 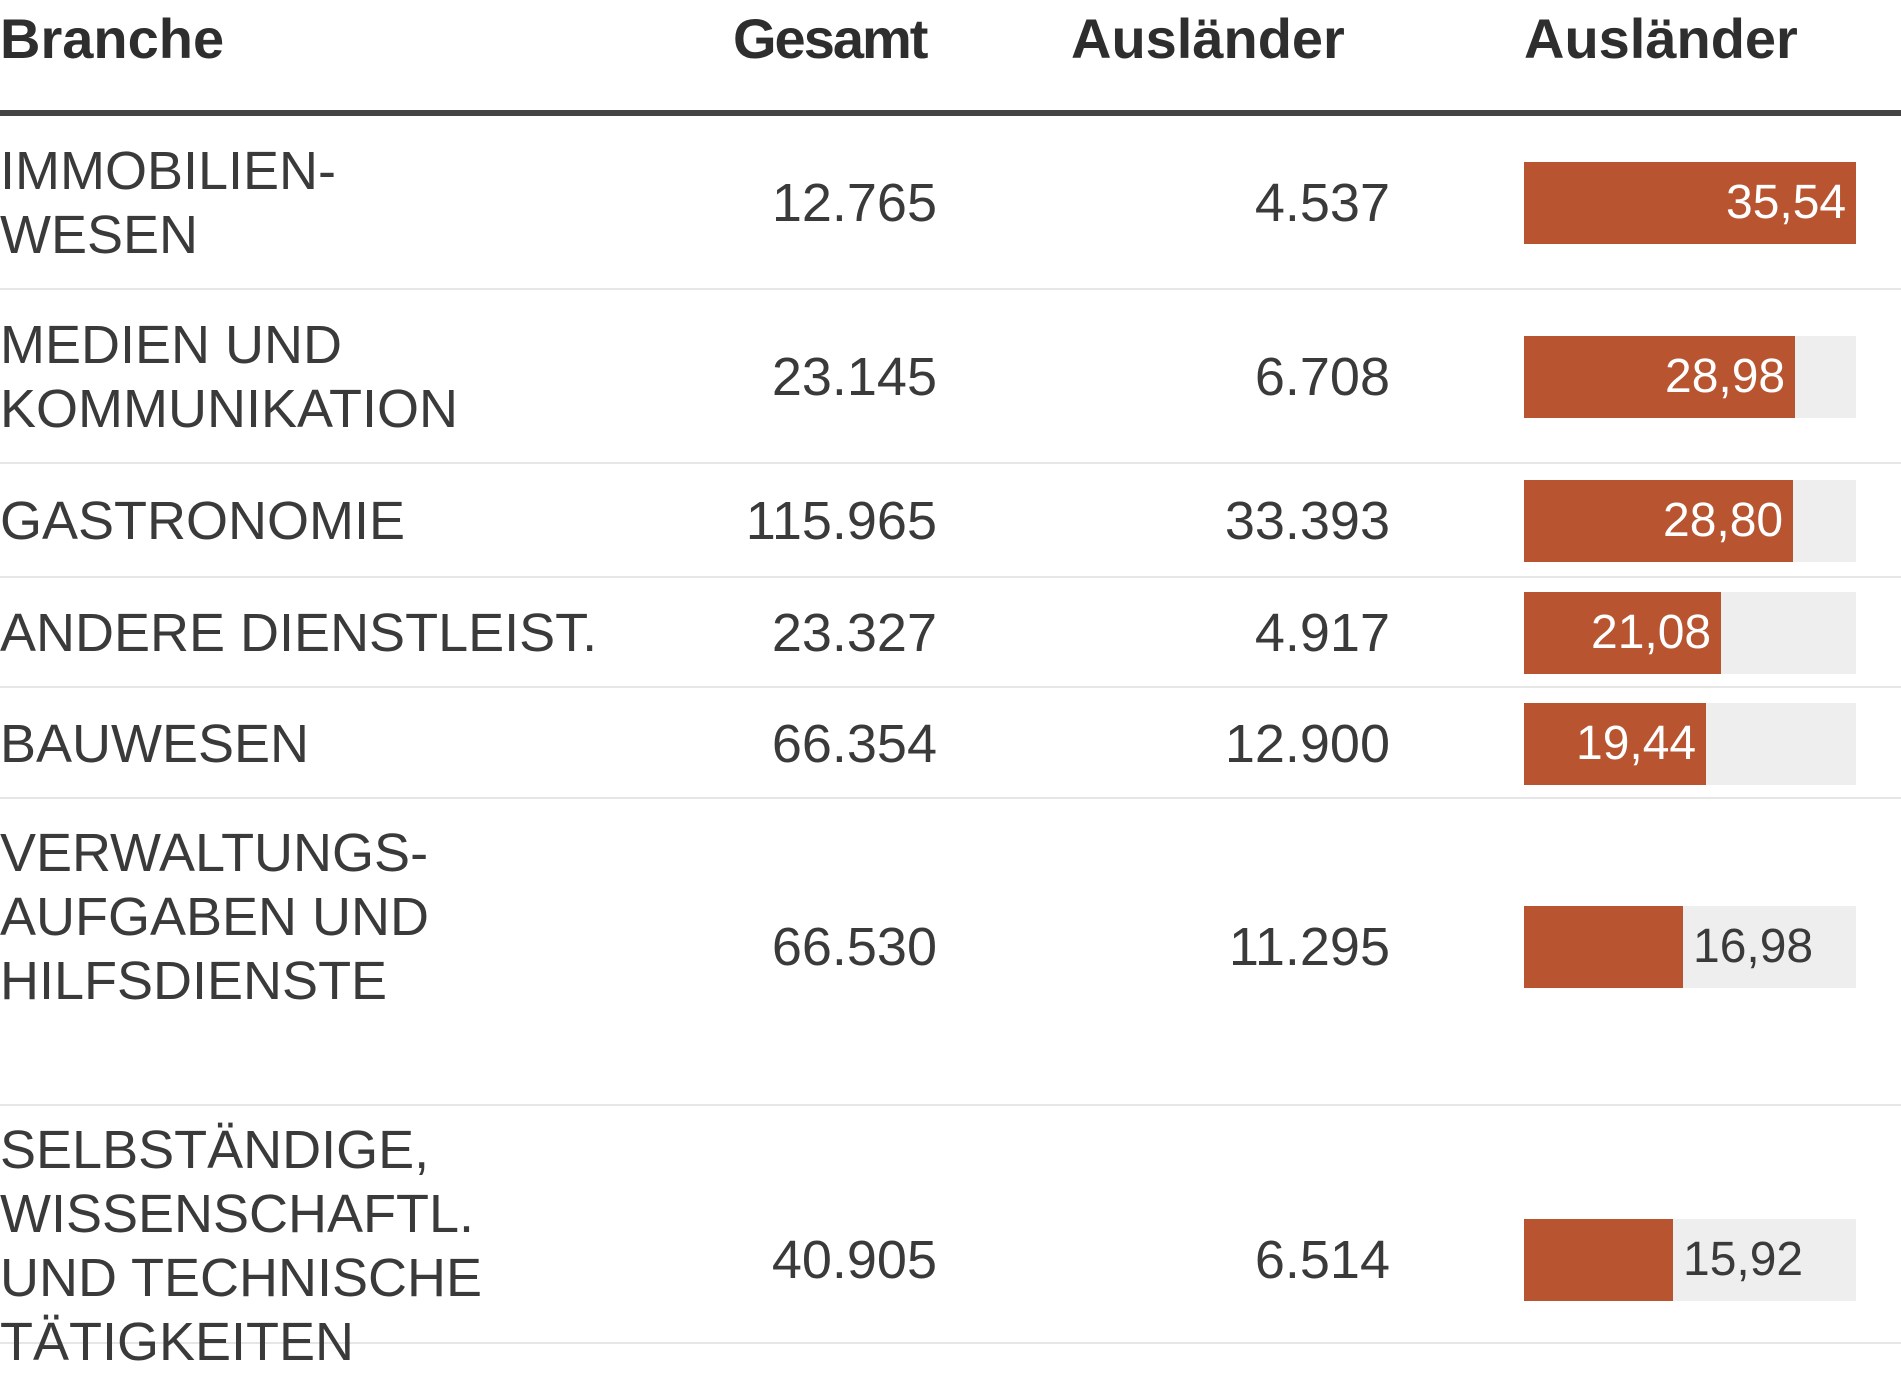 What do you see at coordinates (168, 203) in the screenshot?
I see `branche-cell: IMMOBILIEN- WESEN` at bounding box center [168, 203].